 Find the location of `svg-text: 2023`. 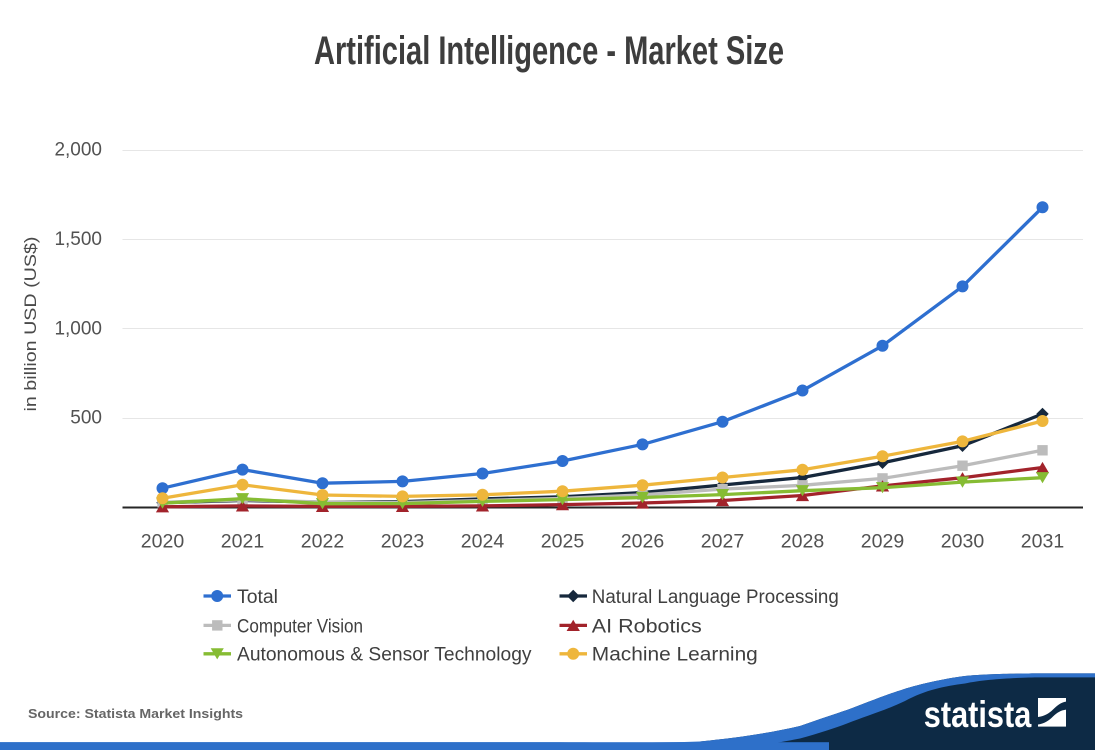

svg-text: 2023 is located at coordinates (402, 542).